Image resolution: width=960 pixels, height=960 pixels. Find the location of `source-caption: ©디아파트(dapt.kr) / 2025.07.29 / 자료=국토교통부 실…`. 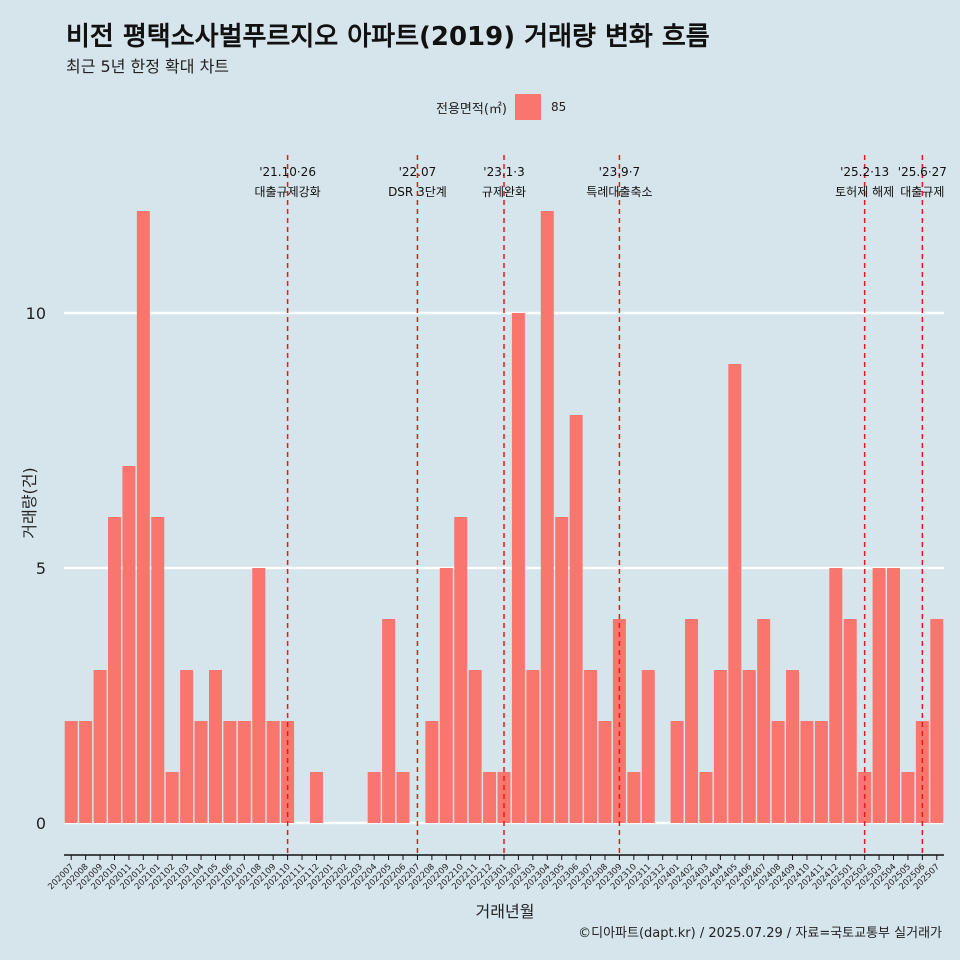

source-caption: ©디아파트(dapt.kr) / 2025.07.29 / 자료=국토교통부 실… is located at coordinates (760, 933).